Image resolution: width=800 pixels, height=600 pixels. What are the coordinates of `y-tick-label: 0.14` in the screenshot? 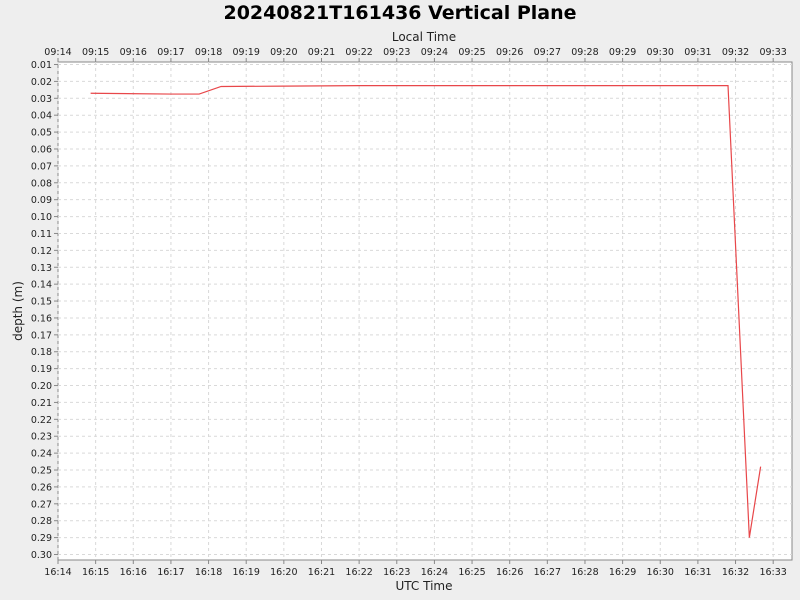 It's located at (41, 285).